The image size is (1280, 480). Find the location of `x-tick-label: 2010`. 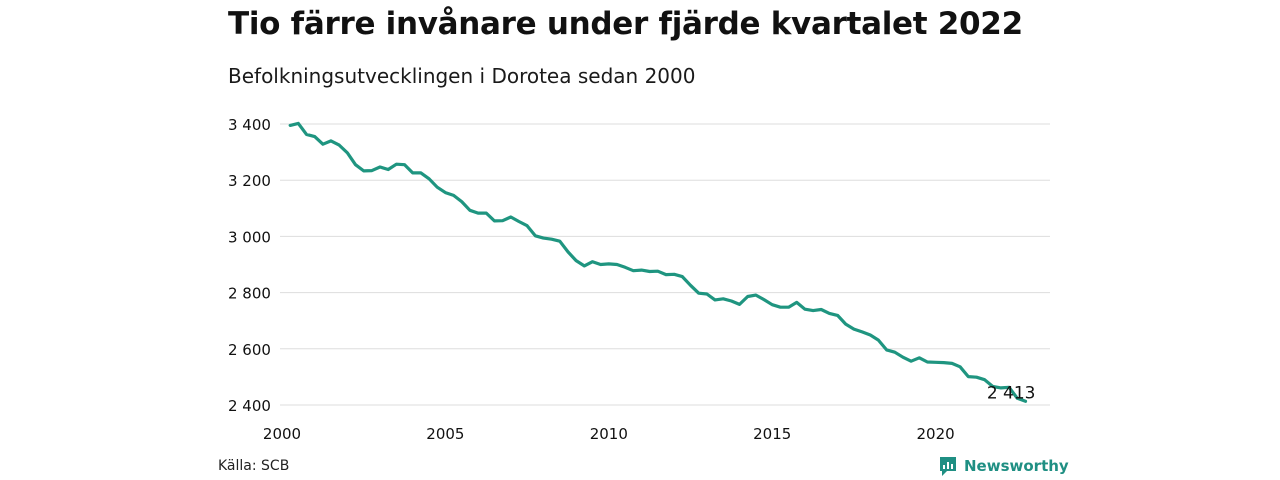

x-tick-label: 2010 is located at coordinates (609, 434).